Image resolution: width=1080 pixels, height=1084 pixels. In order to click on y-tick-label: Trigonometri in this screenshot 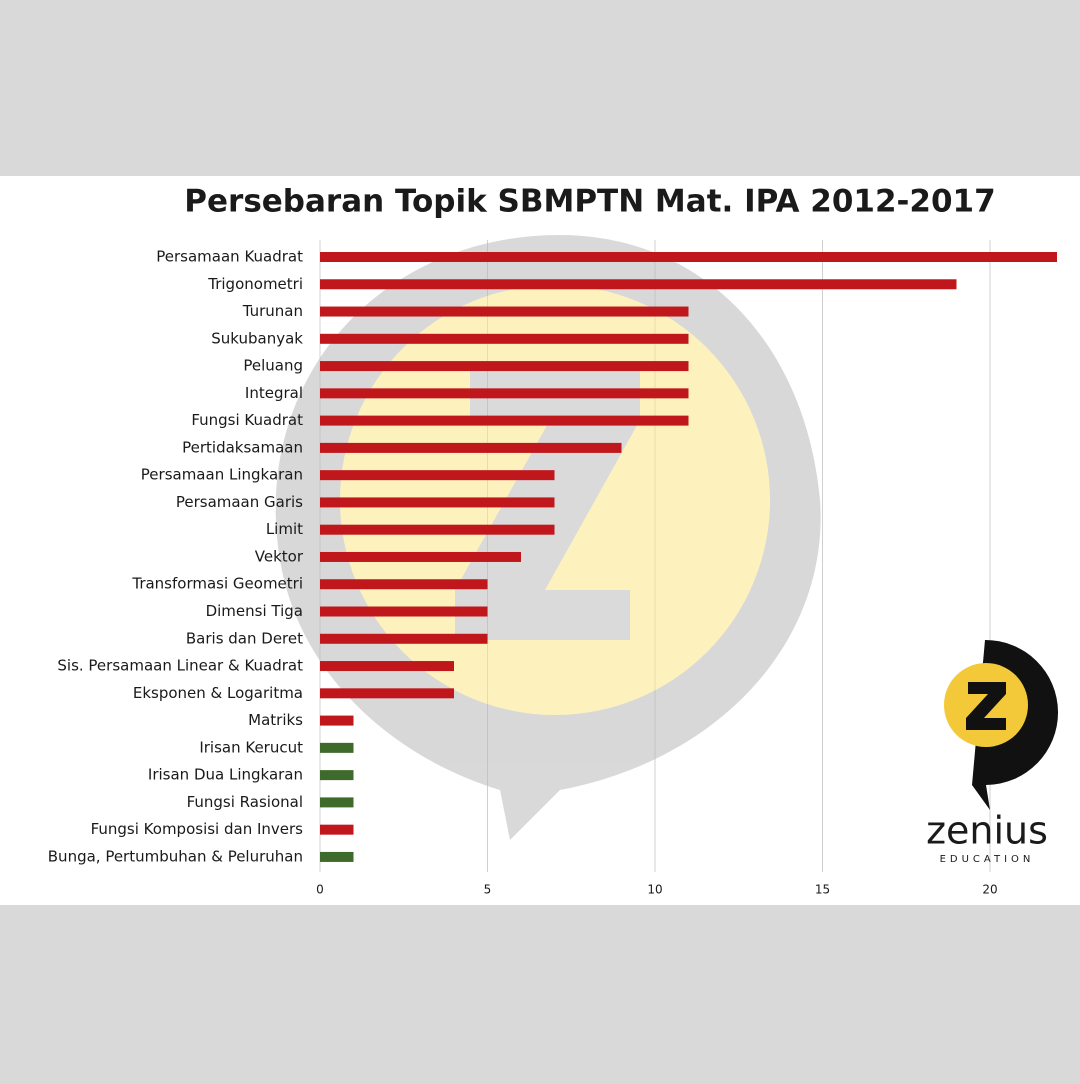, I will do `click(255, 284)`.